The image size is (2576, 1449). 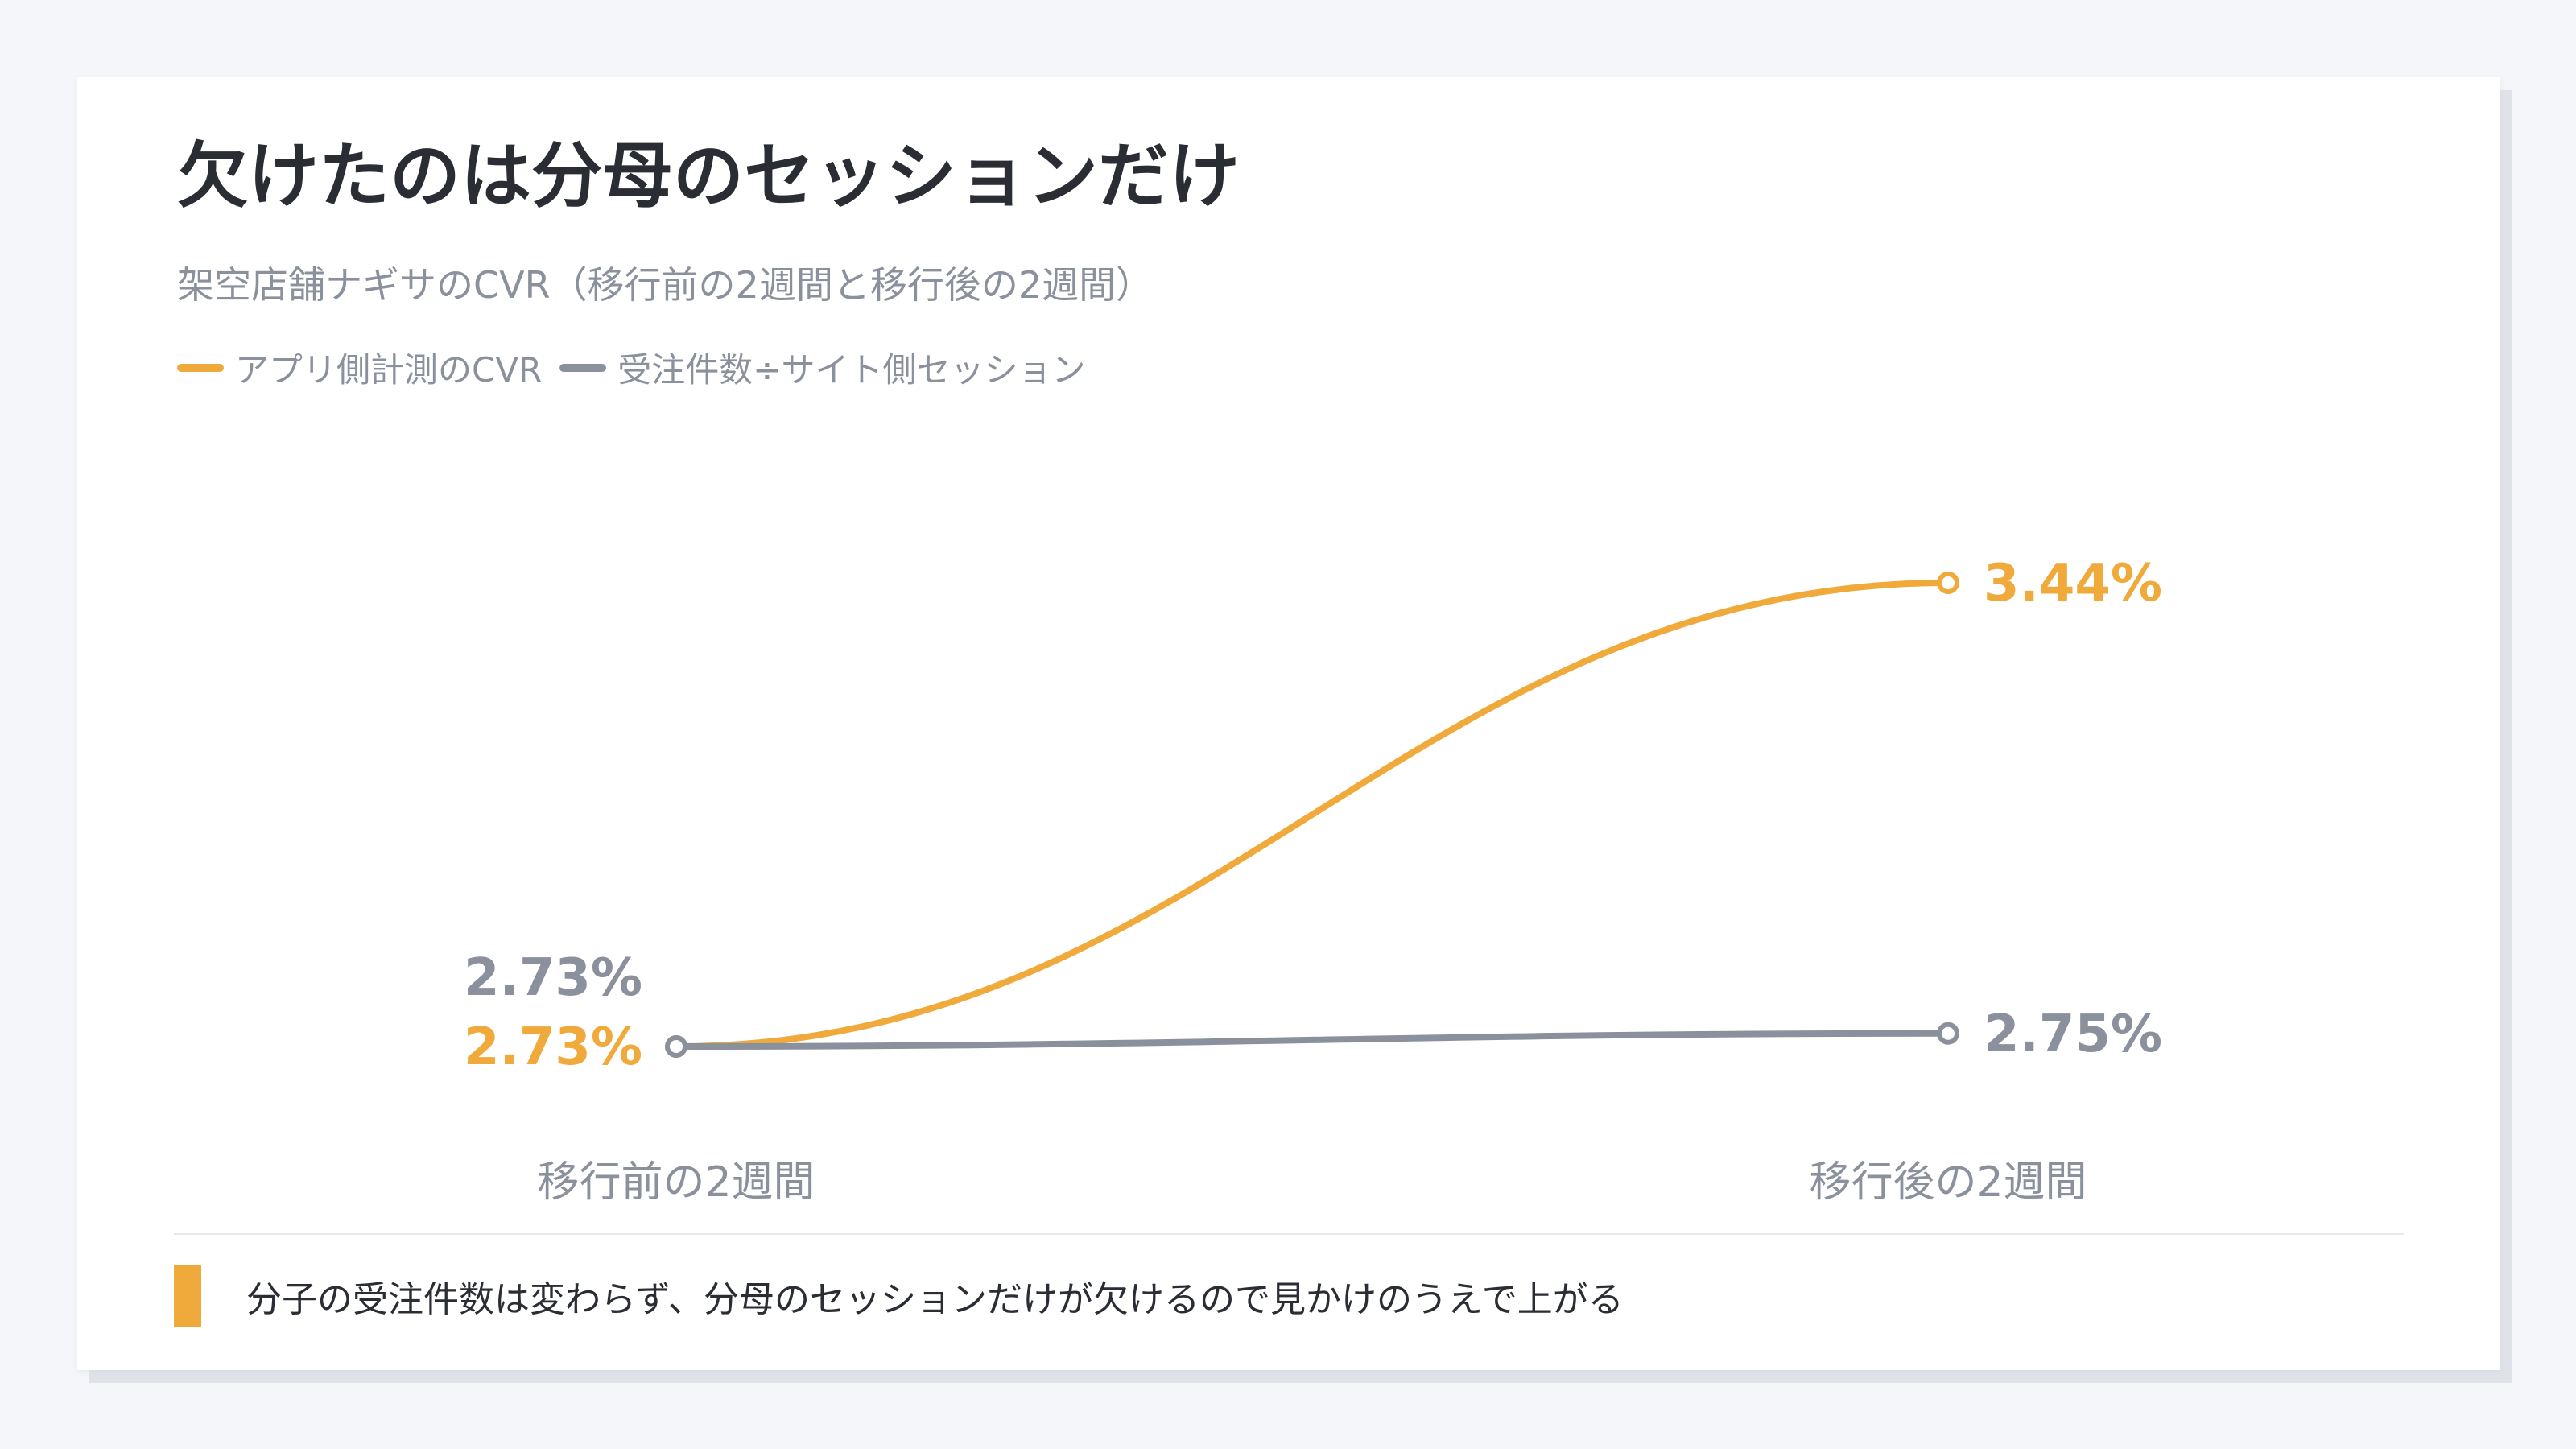 I want to click on legend-item-site-cvr: 受注件数÷サイト側セッション, so click(x=822, y=367).